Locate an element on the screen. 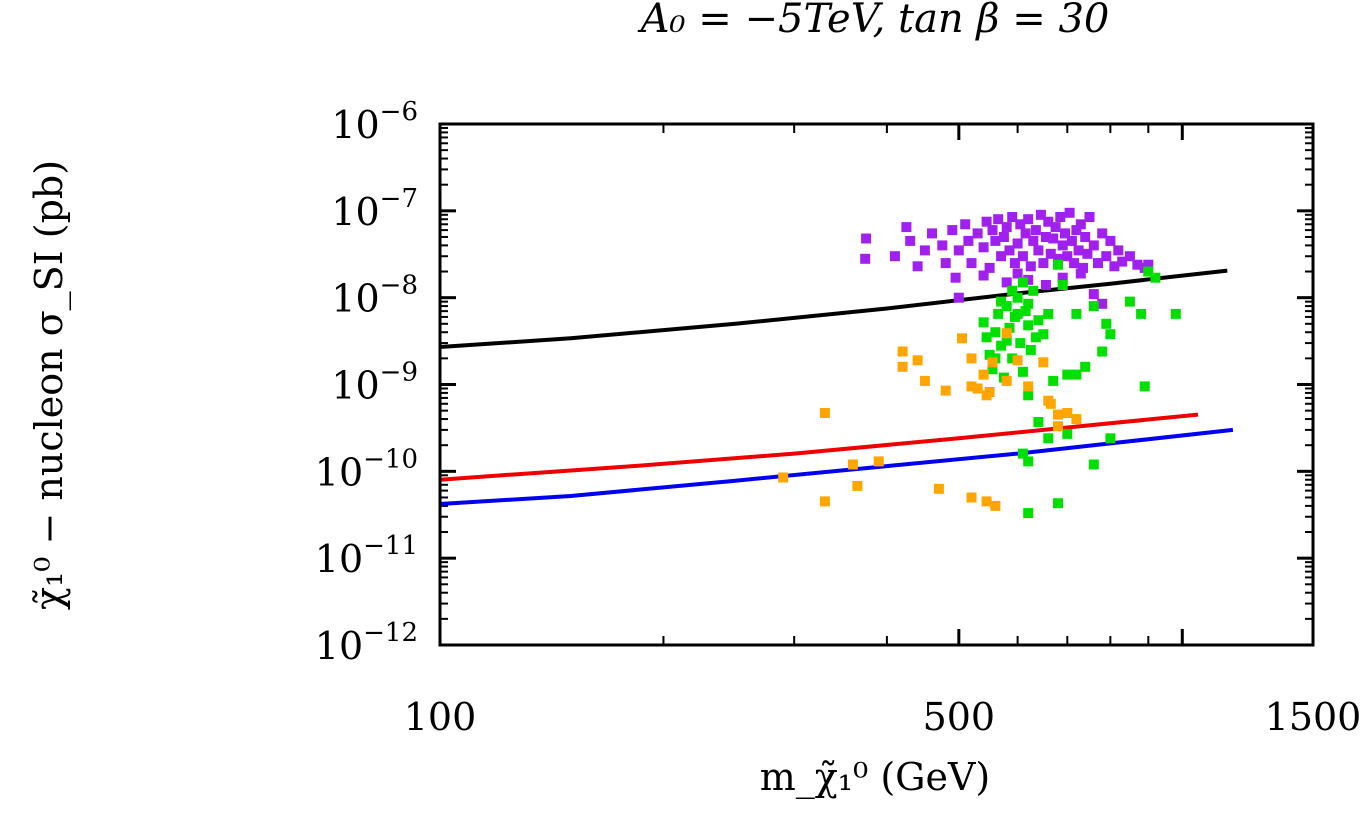 Image resolution: width=1370 pixels, height=833 pixels. y-tick-label: 10⁻¹¹ is located at coordinates (366, 556).